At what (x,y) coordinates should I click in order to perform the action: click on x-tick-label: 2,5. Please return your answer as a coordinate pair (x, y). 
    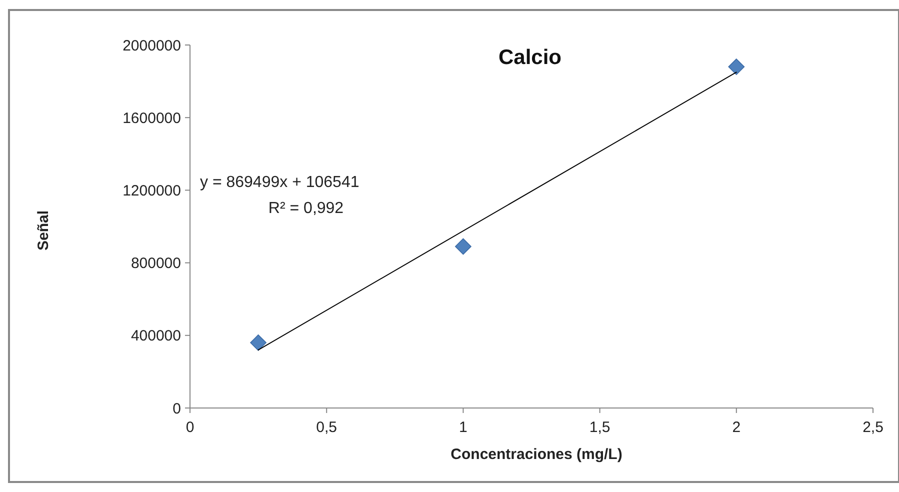
    Looking at the image, I should click on (873, 427).